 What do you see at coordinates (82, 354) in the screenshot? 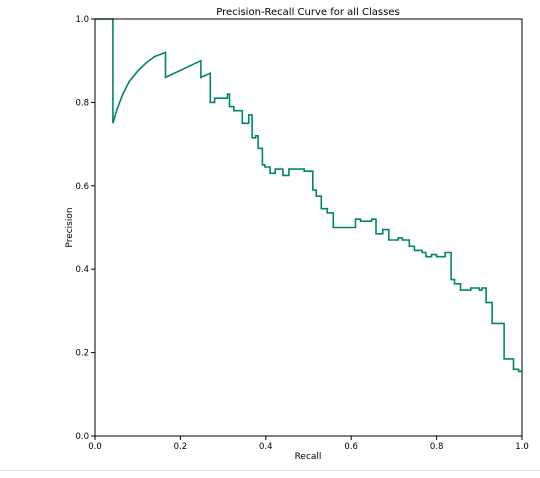
I see `y-tick-label: 0.2` at bounding box center [82, 354].